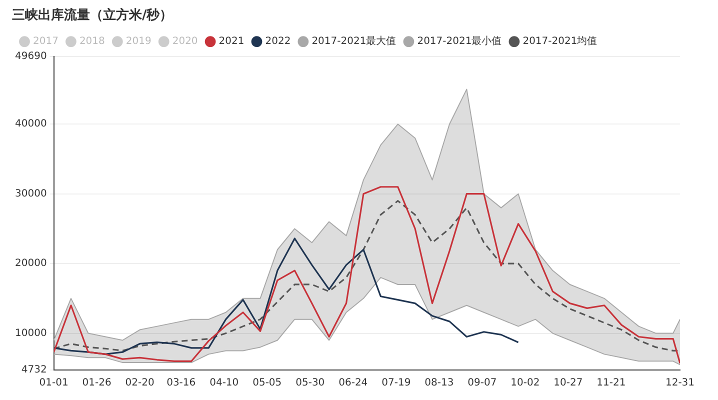 The height and width of the screenshot is (400, 718). What do you see at coordinates (231, 42) in the screenshot?
I see `legend-label: 2021` at bounding box center [231, 42].